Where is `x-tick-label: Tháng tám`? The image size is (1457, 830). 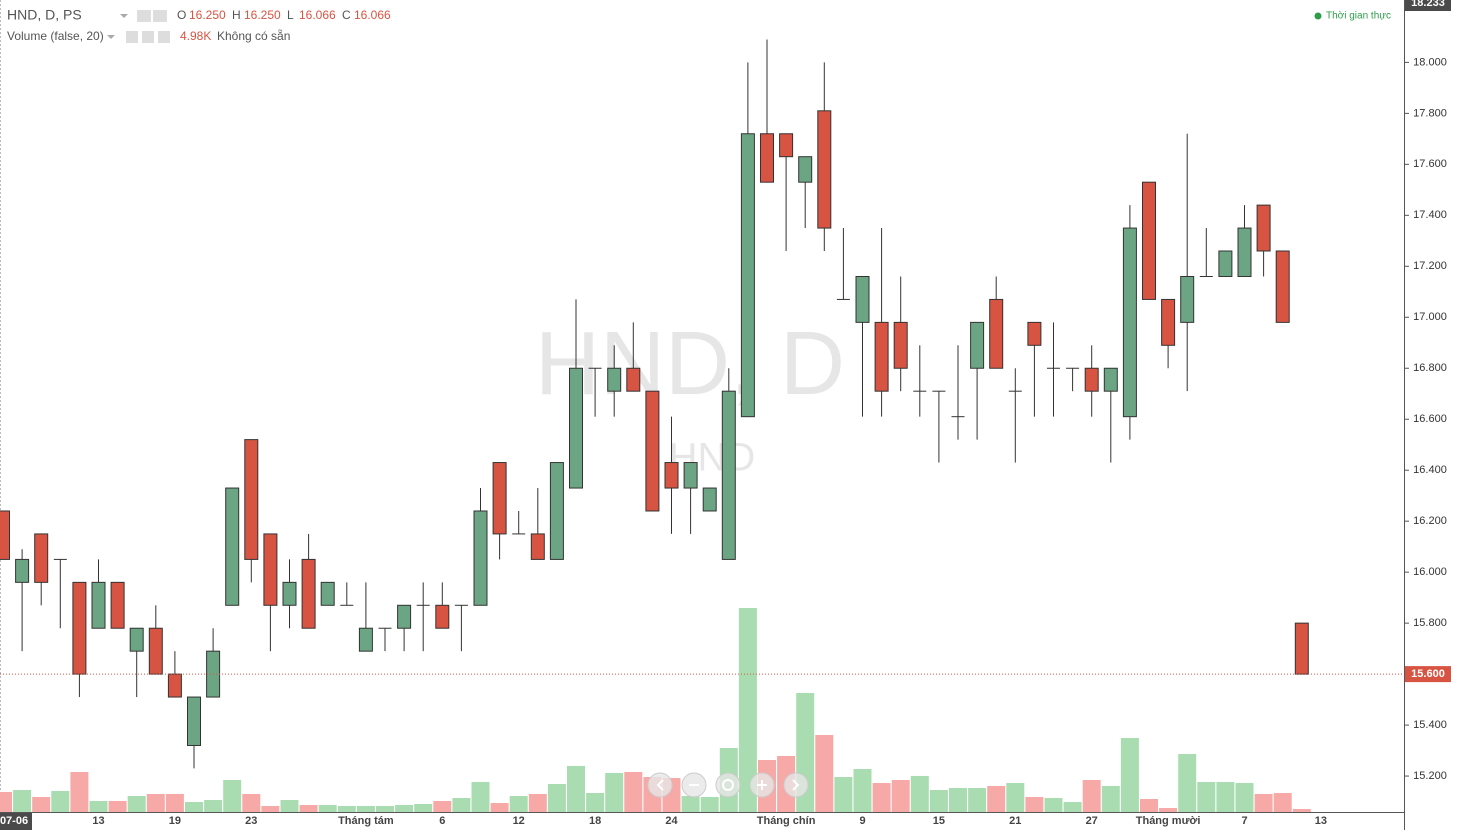 x-tick-label: Tháng tám is located at coordinates (366, 821).